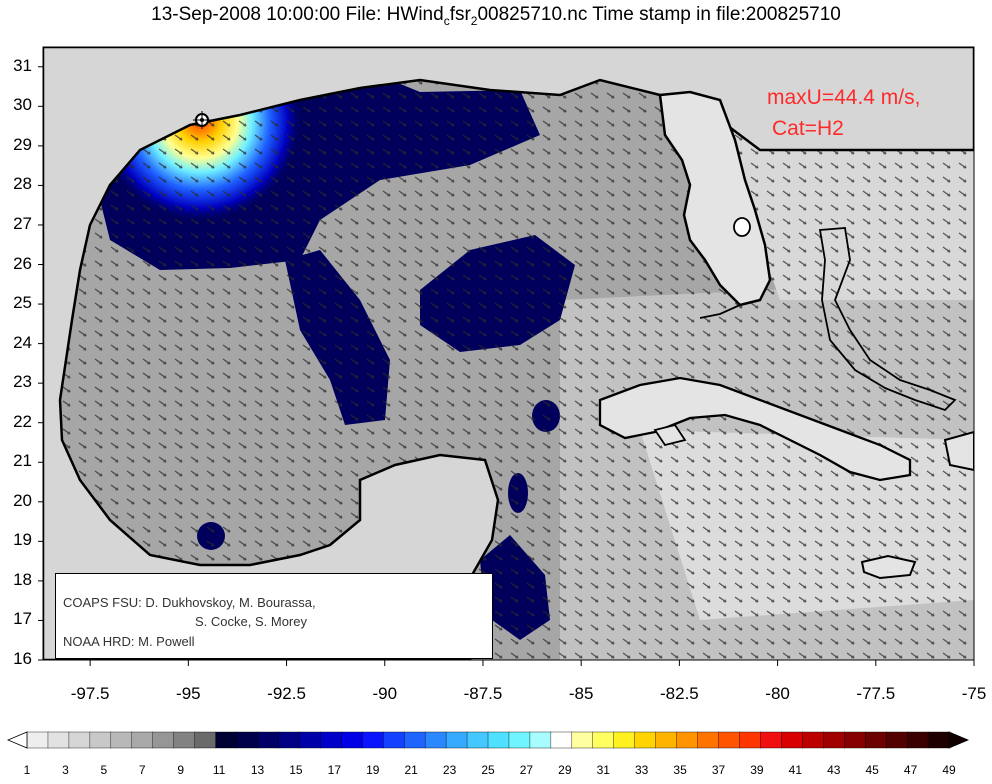  Describe the element at coordinates (565, 770) in the screenshot. I see `colorbar-tick-label: 29` at that location.